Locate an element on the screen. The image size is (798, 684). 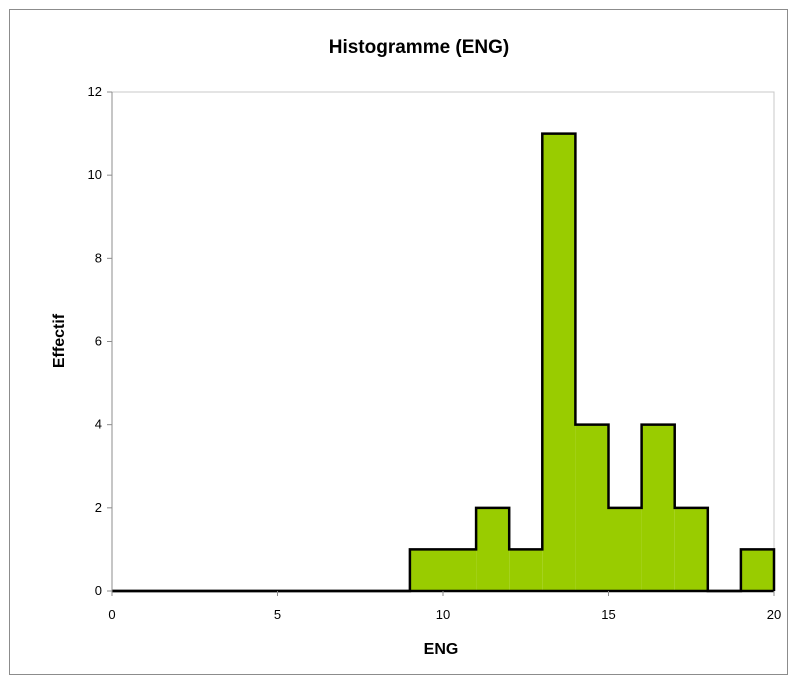
x-tick-label: 20 is located at coordinates (774, 614).